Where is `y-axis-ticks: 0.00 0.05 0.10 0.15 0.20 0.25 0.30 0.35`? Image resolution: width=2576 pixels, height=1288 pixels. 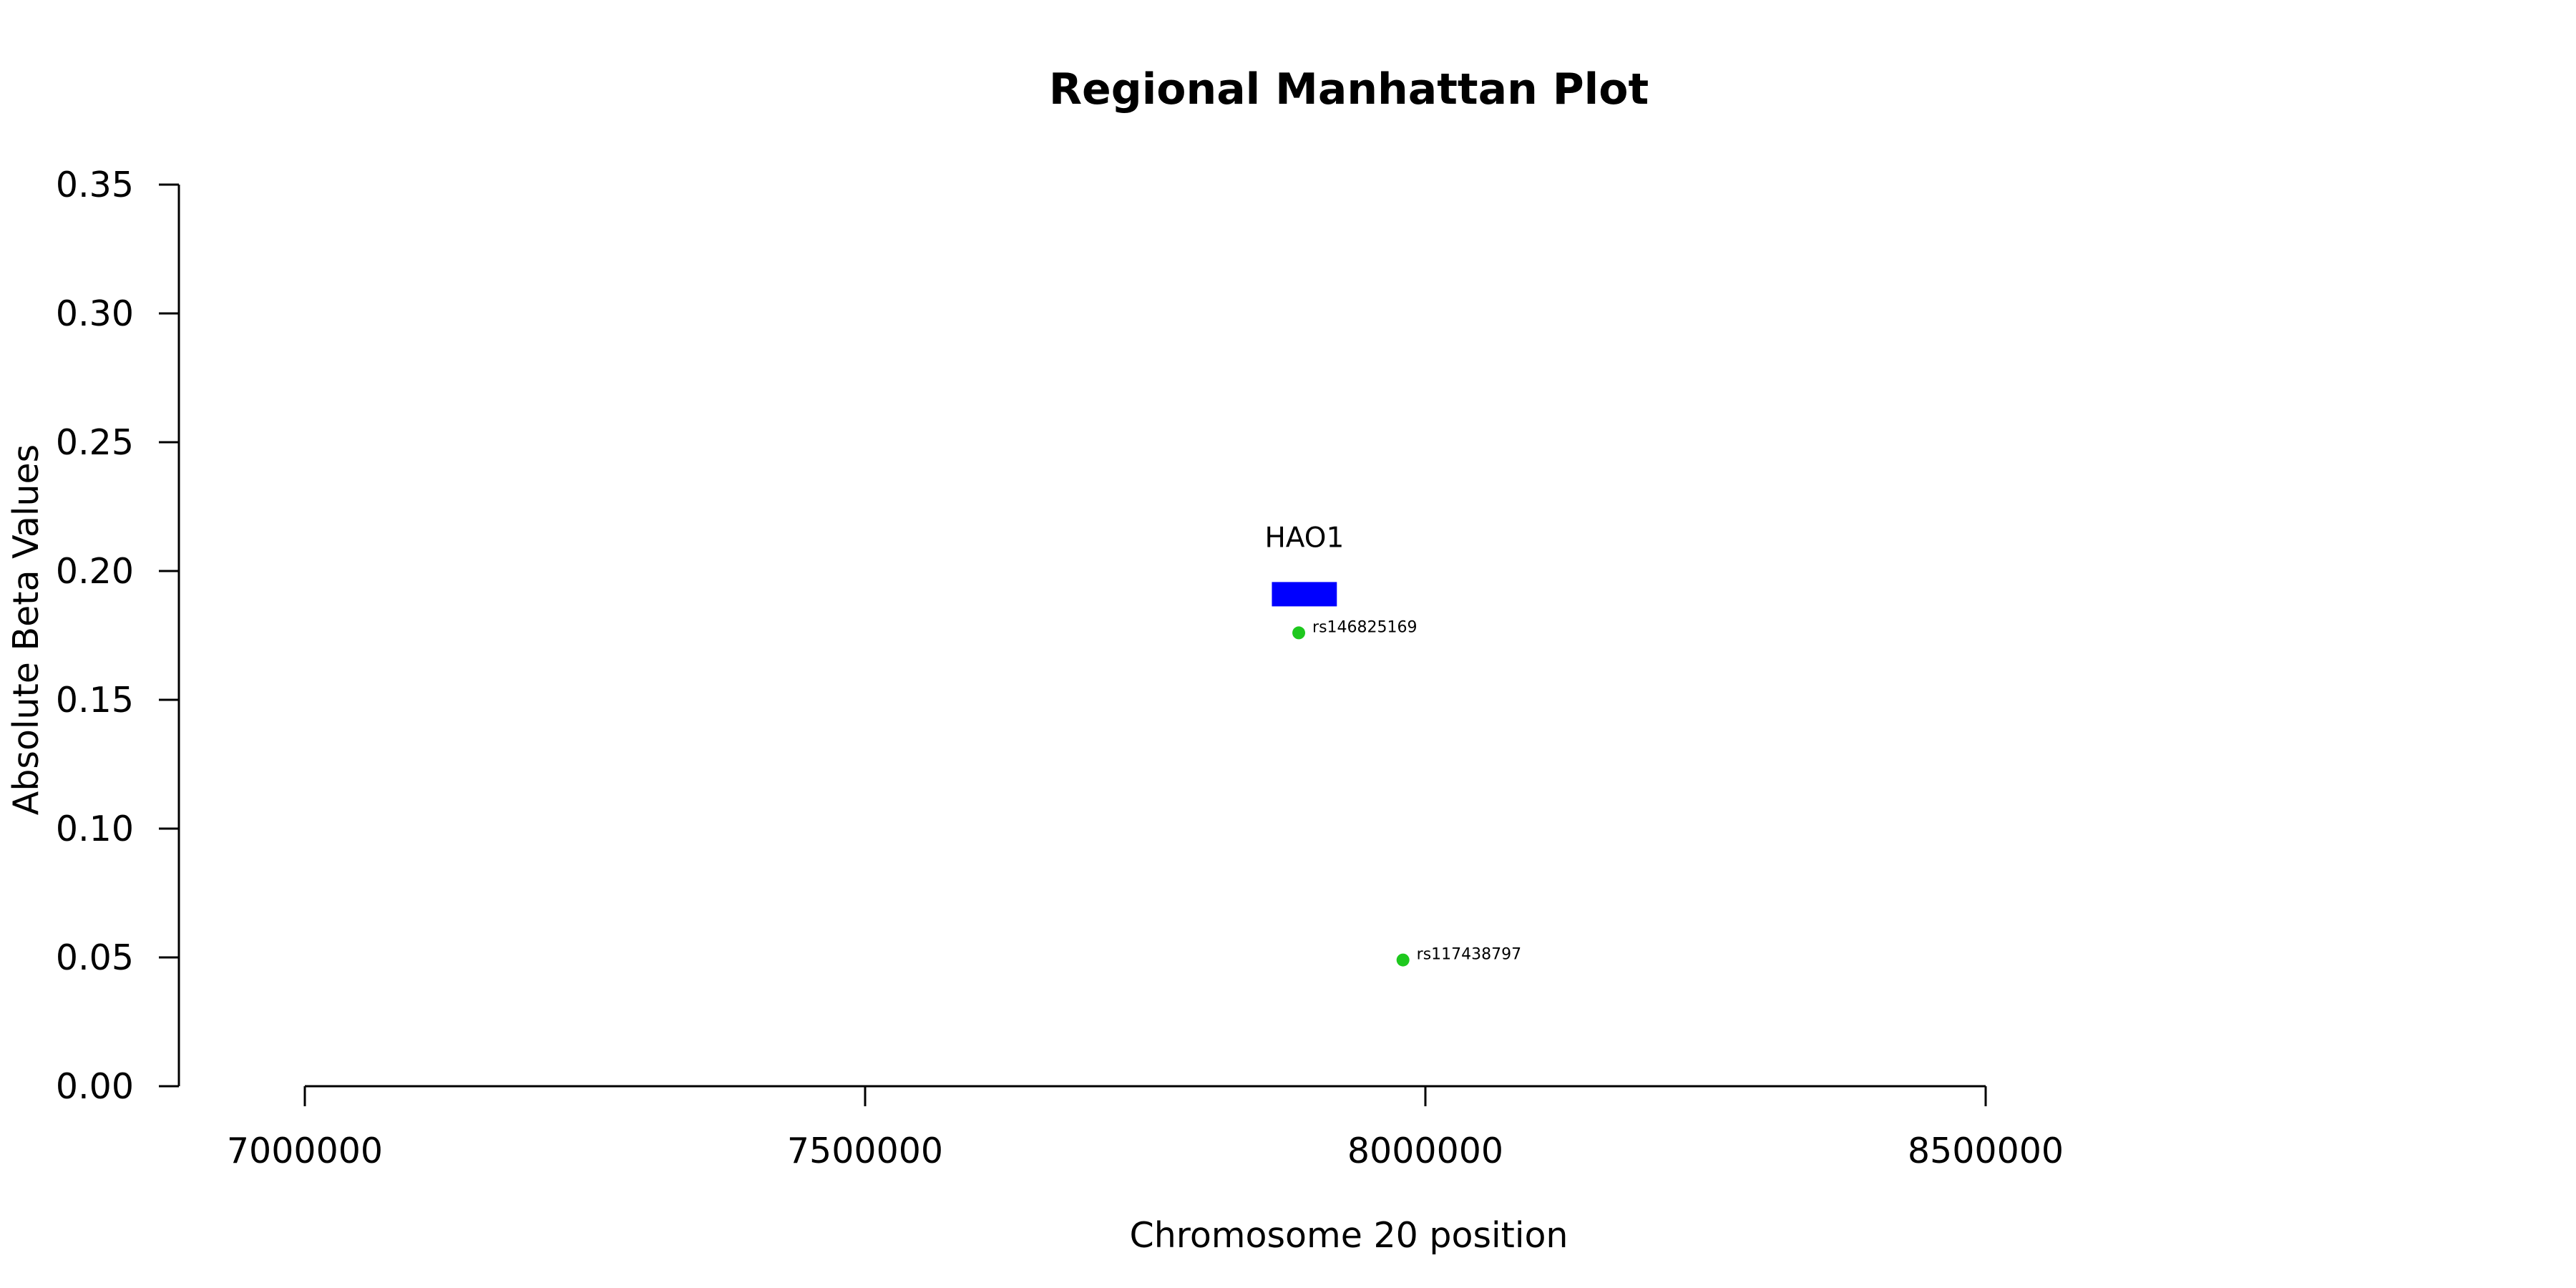
y-axis-ticks: 0.00 0.05 0.10 0.15 0.20 0.25 0.30 0.35 is located at coordinates (117, 636).